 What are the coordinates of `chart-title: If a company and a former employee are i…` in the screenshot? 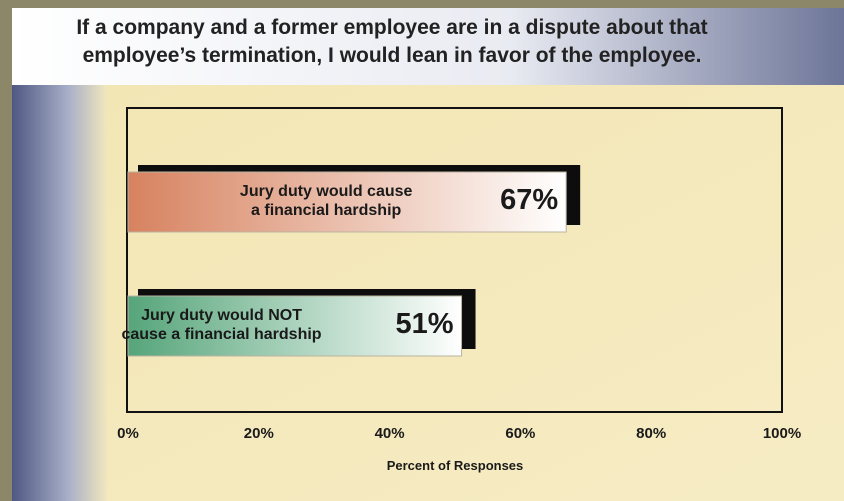 It's located at (392, 41).